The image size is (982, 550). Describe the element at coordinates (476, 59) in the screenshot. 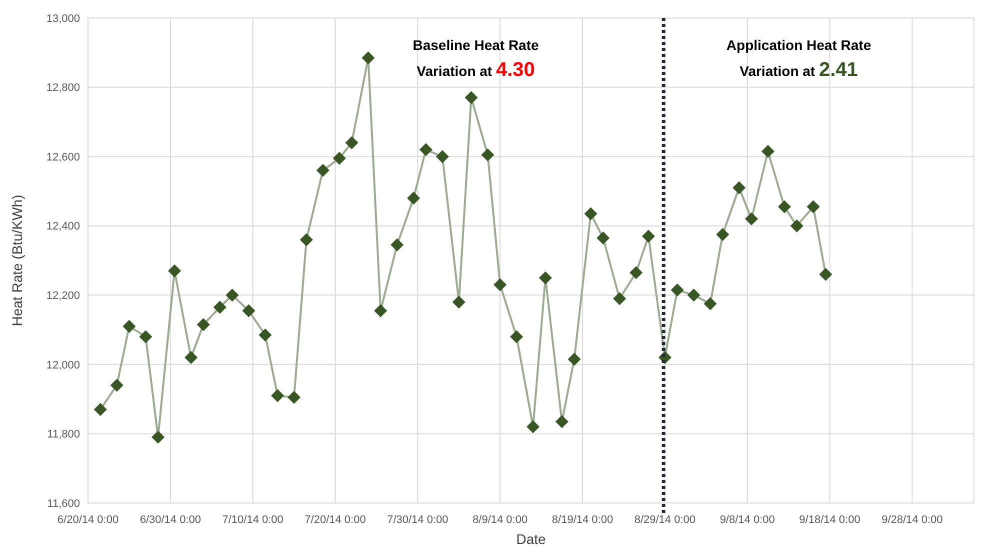

I see `annotation: Baseline Heat Rate Variation at 4.30` at that location.